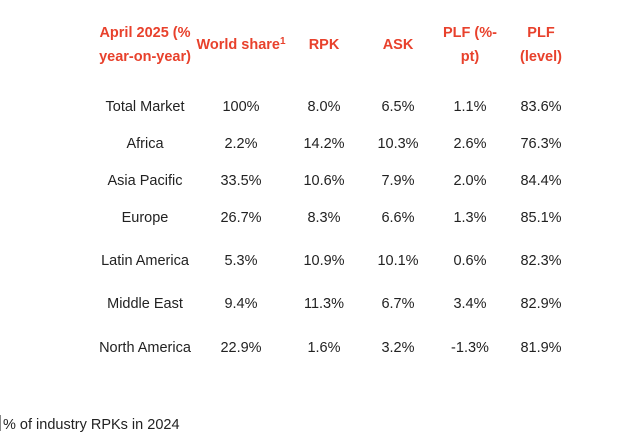 This screenshot has height=448, width=642. What do you see at coordinates (398, 143) in the screenshot?
I see `cell-ask: 10.3%` at bounding box center [398, 143].